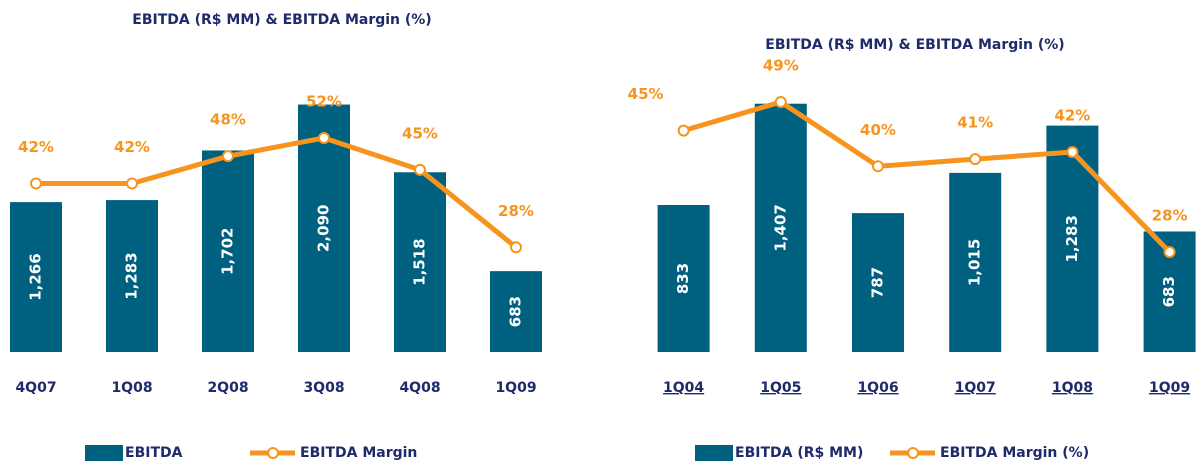 This screenshot has width=1201, height=465. What do you see at coordinates (35, 388) in the screenshot?
I see `x-tick-label: 4Q07` at bounding box center [35, 388].